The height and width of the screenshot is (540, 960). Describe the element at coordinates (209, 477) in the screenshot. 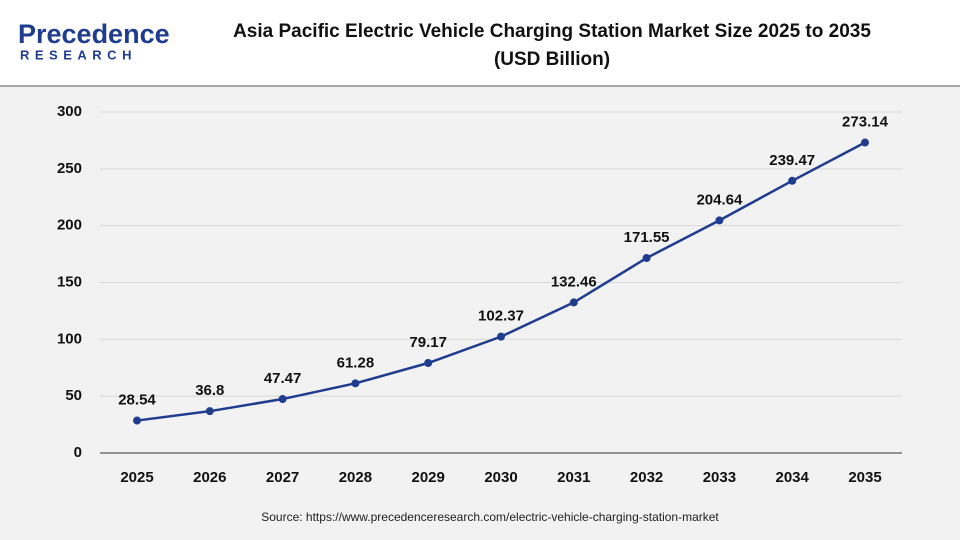

I see `x-tick-label: 2026` at that location.